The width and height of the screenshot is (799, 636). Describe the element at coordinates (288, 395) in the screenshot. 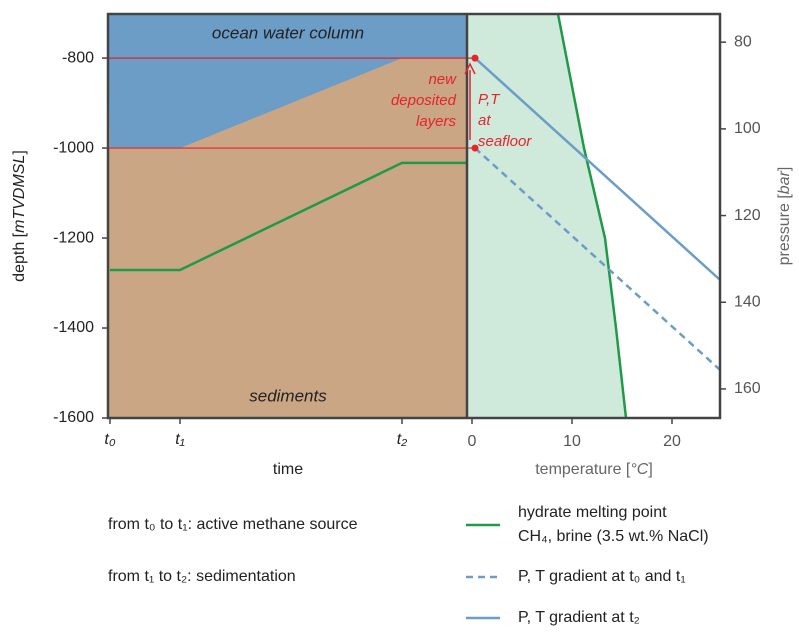

I see `sediments-label: sediments` at that location.